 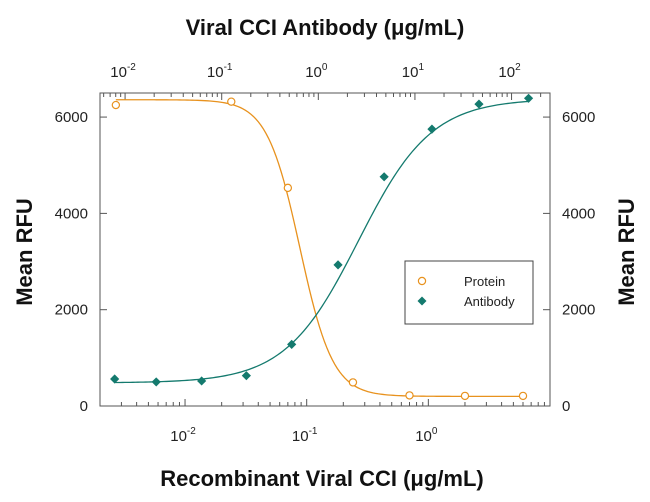 I want to click on left-axis-tick-label: 2000, so click(x=71, y=310).